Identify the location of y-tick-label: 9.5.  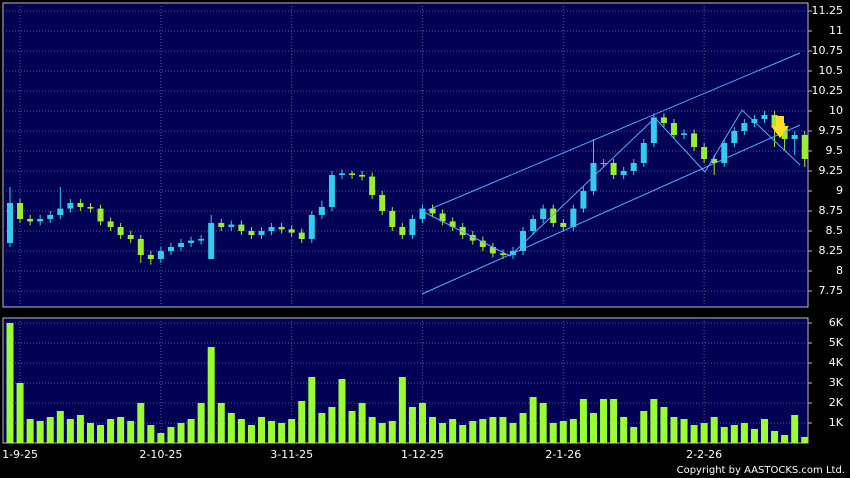
(835, 150).